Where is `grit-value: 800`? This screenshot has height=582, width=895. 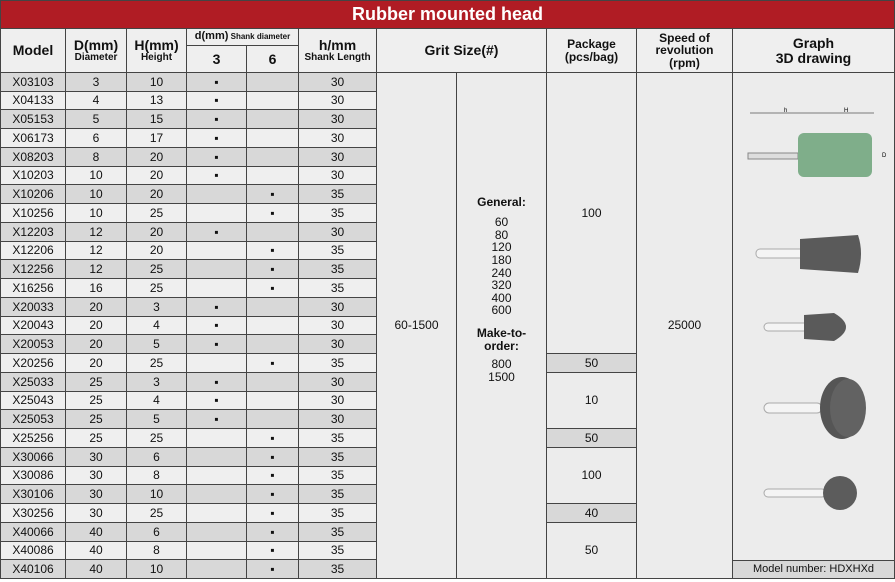 grit-value: 800 is located at coordinates (501, 364).